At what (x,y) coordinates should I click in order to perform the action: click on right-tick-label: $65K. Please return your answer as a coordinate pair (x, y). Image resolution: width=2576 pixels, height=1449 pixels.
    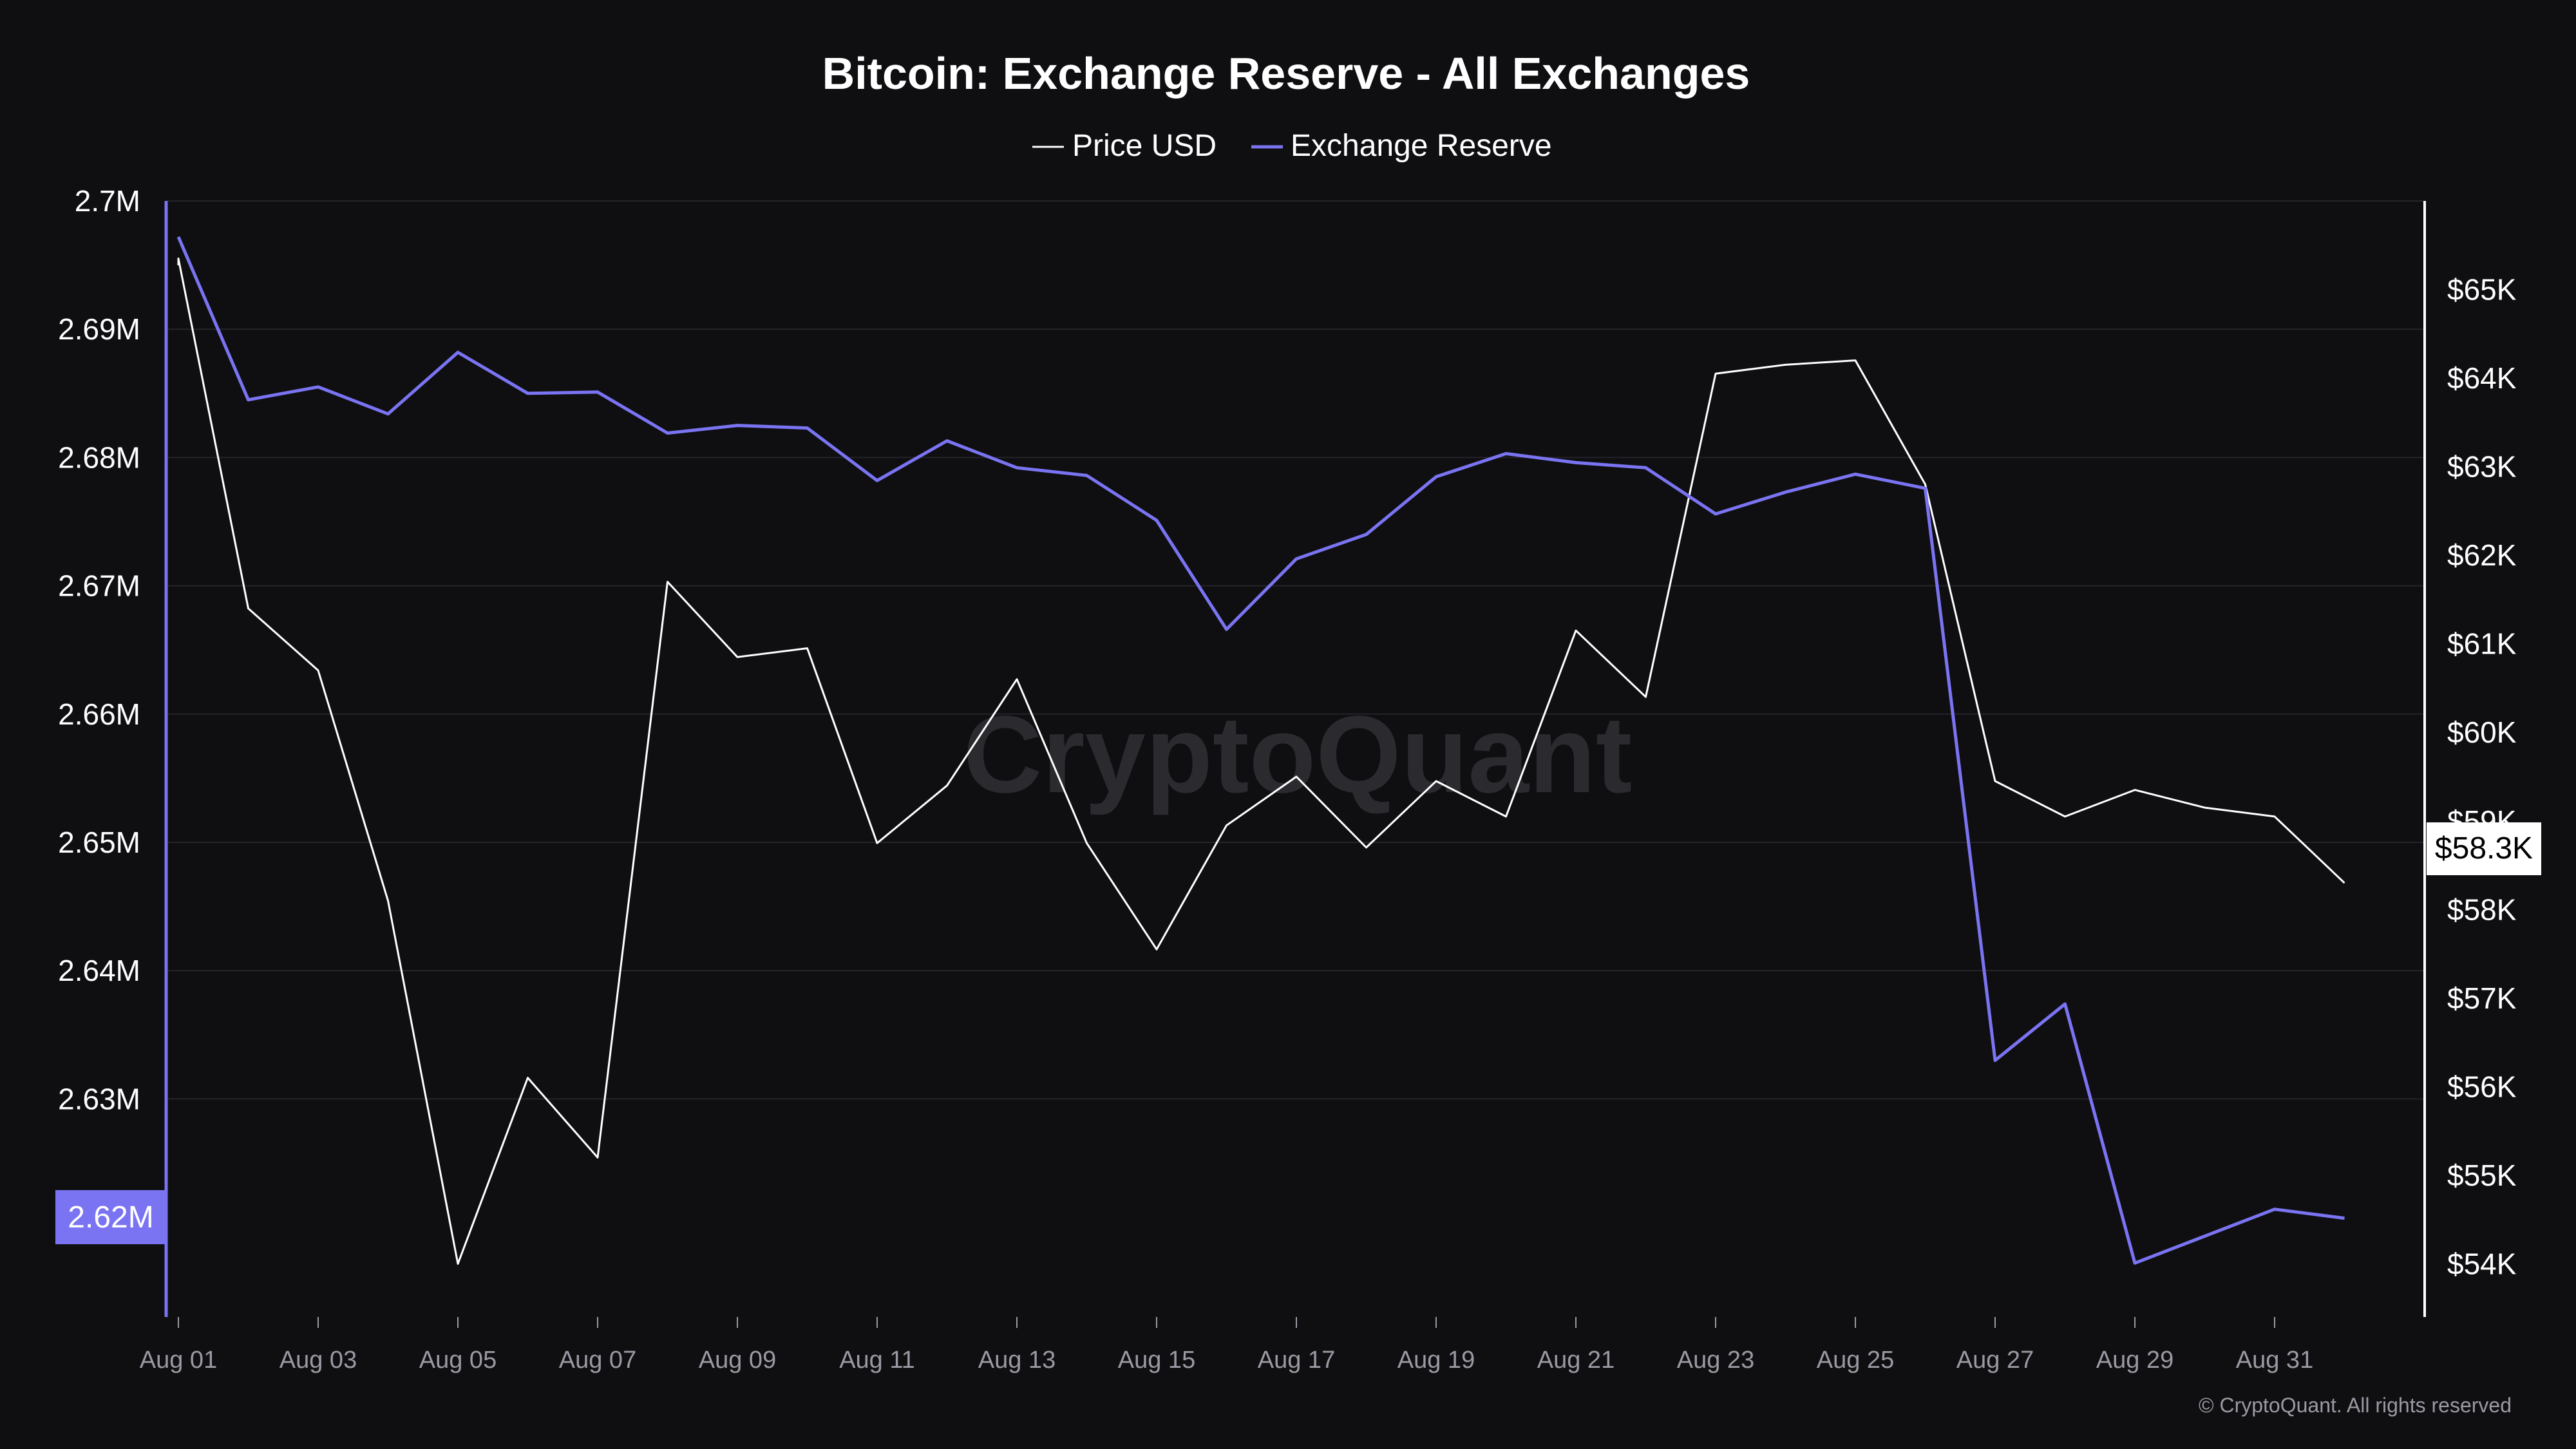
    Looking at the image, I should click on (2482, 290).